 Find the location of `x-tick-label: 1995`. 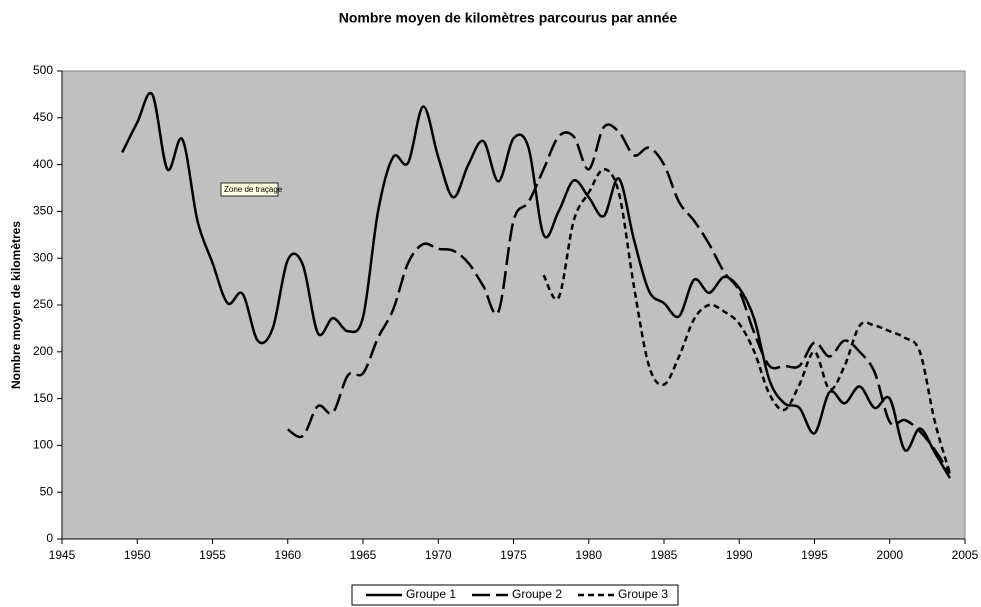

x-tick-label: 1995 is located at coordinates (814, 555).